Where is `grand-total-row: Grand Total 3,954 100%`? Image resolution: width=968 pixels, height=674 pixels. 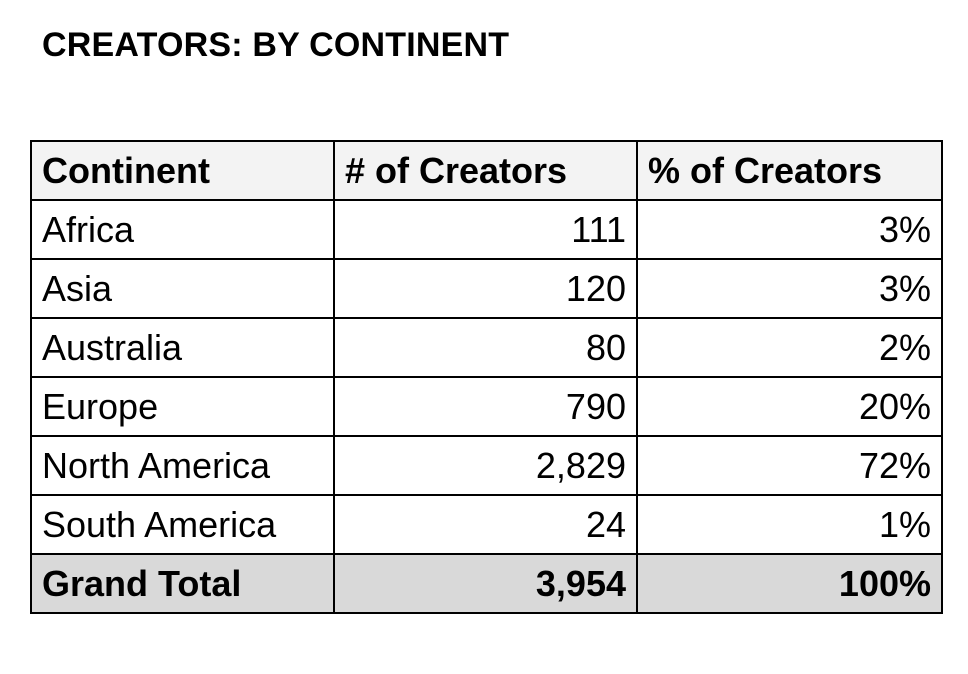
grand-total-row: Grand Total 3,954 100% is located at coordinates (486, 583).